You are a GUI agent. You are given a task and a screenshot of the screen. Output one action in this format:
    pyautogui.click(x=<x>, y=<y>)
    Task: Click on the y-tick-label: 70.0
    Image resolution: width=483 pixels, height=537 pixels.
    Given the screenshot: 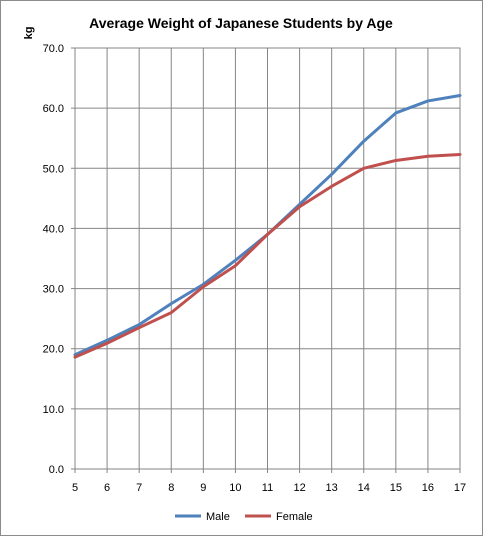 What is the action you would take?
    pyautogui.click(x=53, y=49)
    